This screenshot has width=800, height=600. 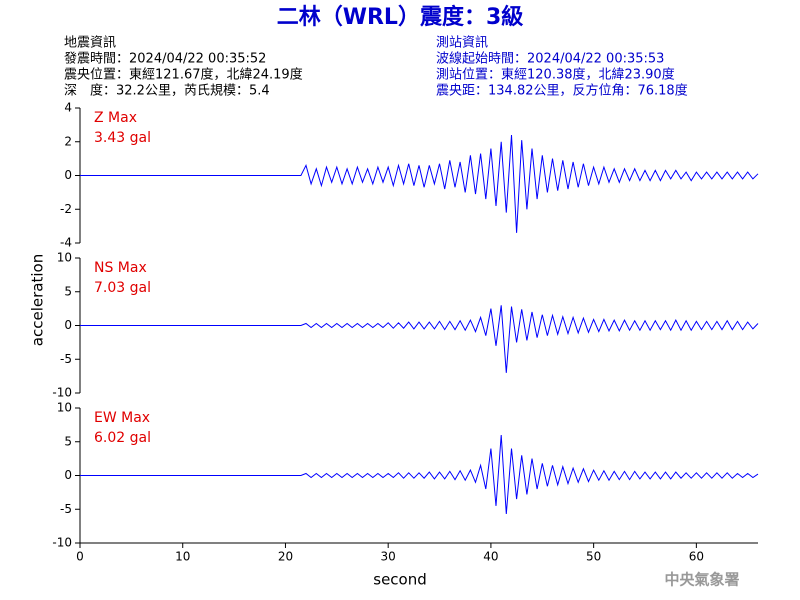 What do you see at coordinates (562, 91) in the screenshot?
I see `station-line: 震央距：134.82公里，反方位角：76.18度` at bounding box center [562, 91].